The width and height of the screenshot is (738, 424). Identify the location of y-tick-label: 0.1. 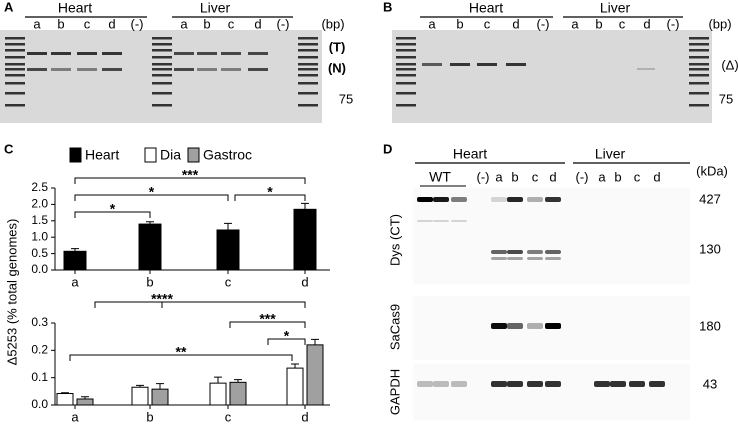
(39, 377).